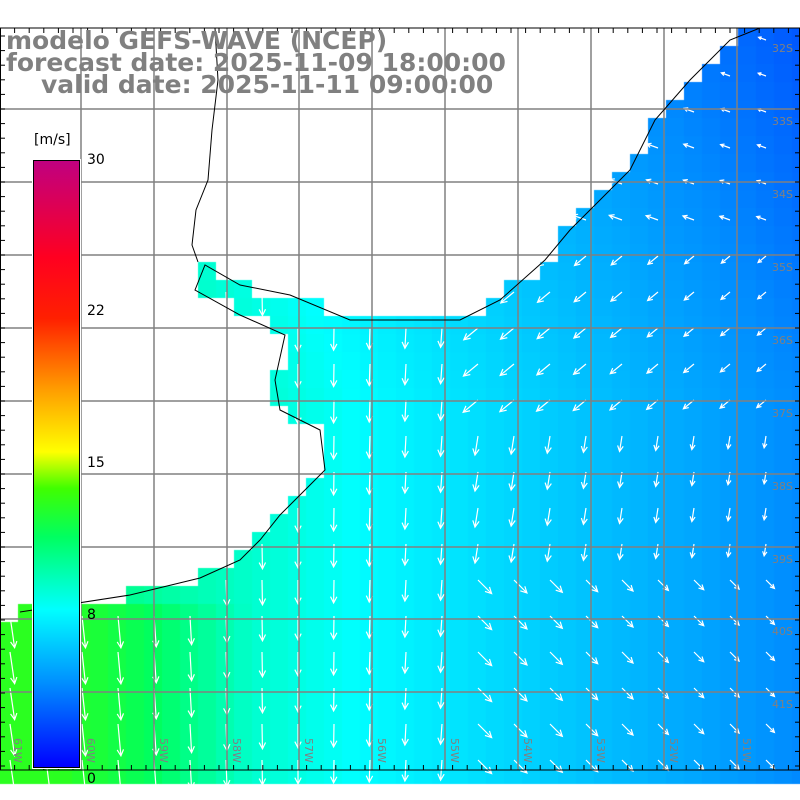 The width and height of the screenshot is (800, 800). Describe the element at coordinates (256, 62) in the screenshot. I see `title-forecast-date: forecast date: 2025-11-09 18:00:00` at that location.